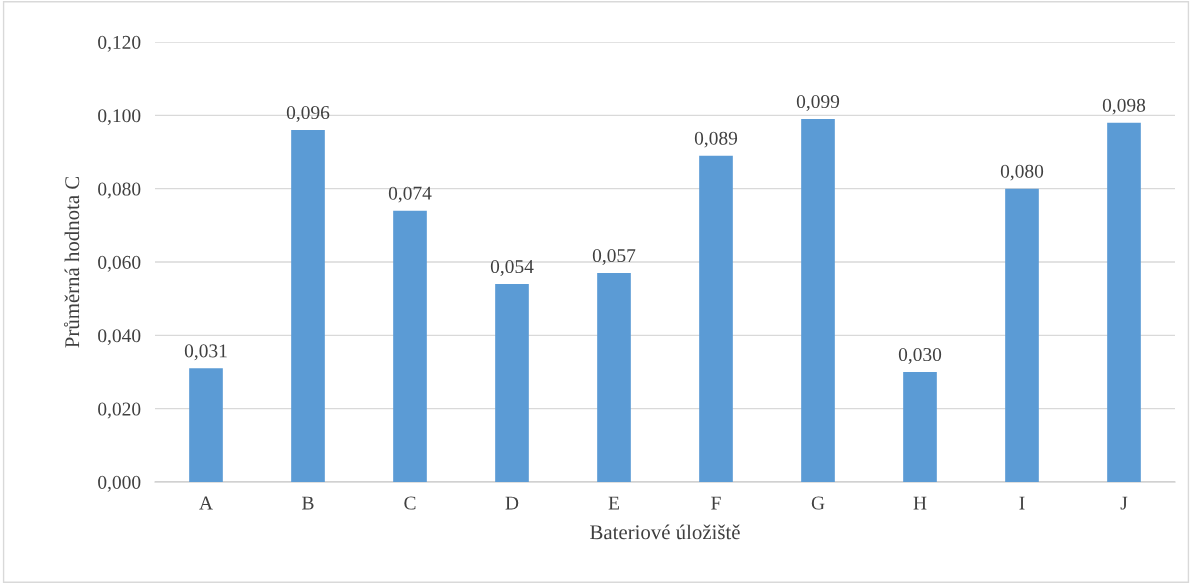 This screenshot has height=584, width=1192. Describe the element at coordinates (308, 113) in the screenshot. I see `data-label: 0,096` at that location.